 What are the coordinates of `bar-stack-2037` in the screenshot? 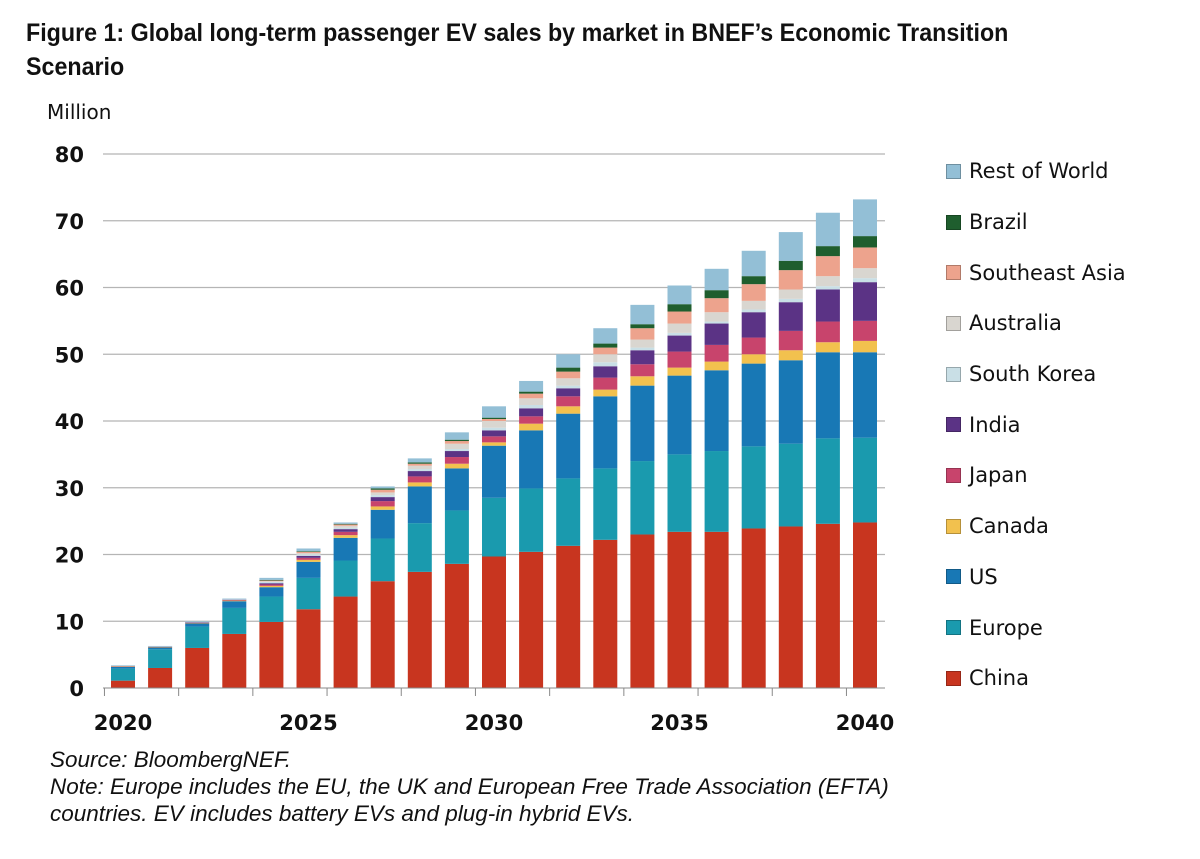 It's located at (753, 469).